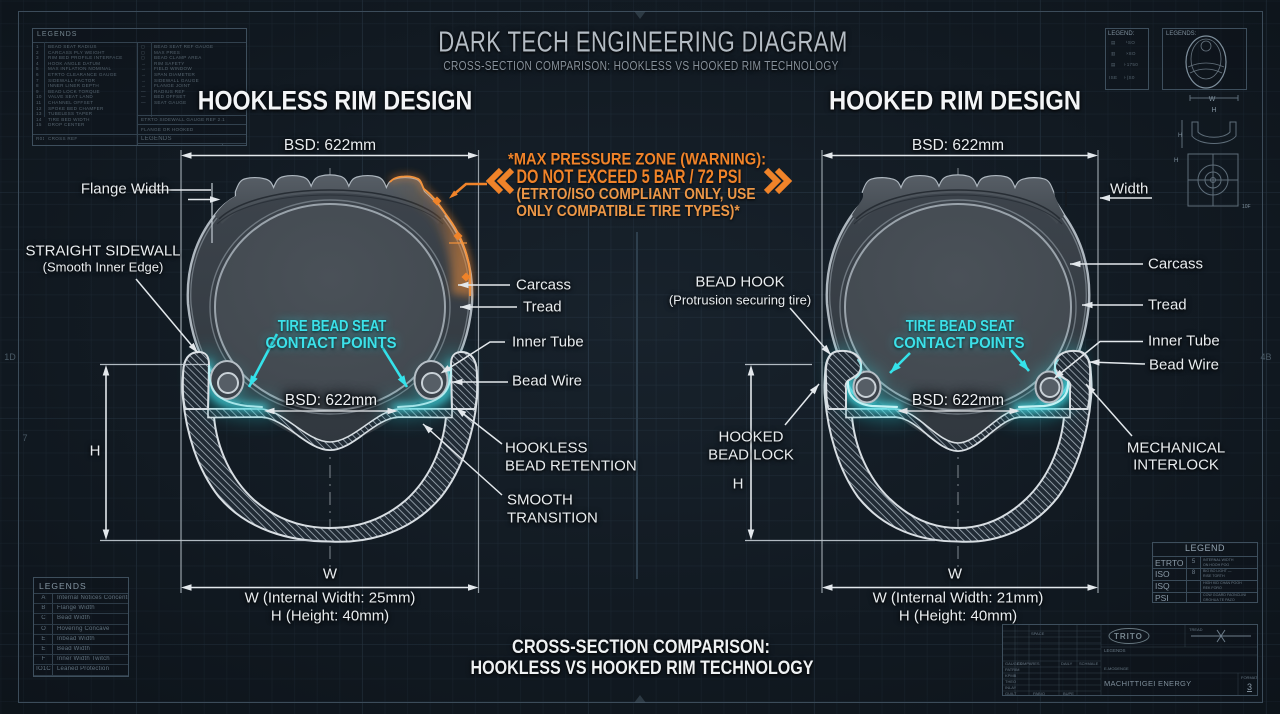  What do you see at coordinates (1115, 650) in the screenshot?
I see `svg-text: LEGENDS` at bounding box center [1115, 650].